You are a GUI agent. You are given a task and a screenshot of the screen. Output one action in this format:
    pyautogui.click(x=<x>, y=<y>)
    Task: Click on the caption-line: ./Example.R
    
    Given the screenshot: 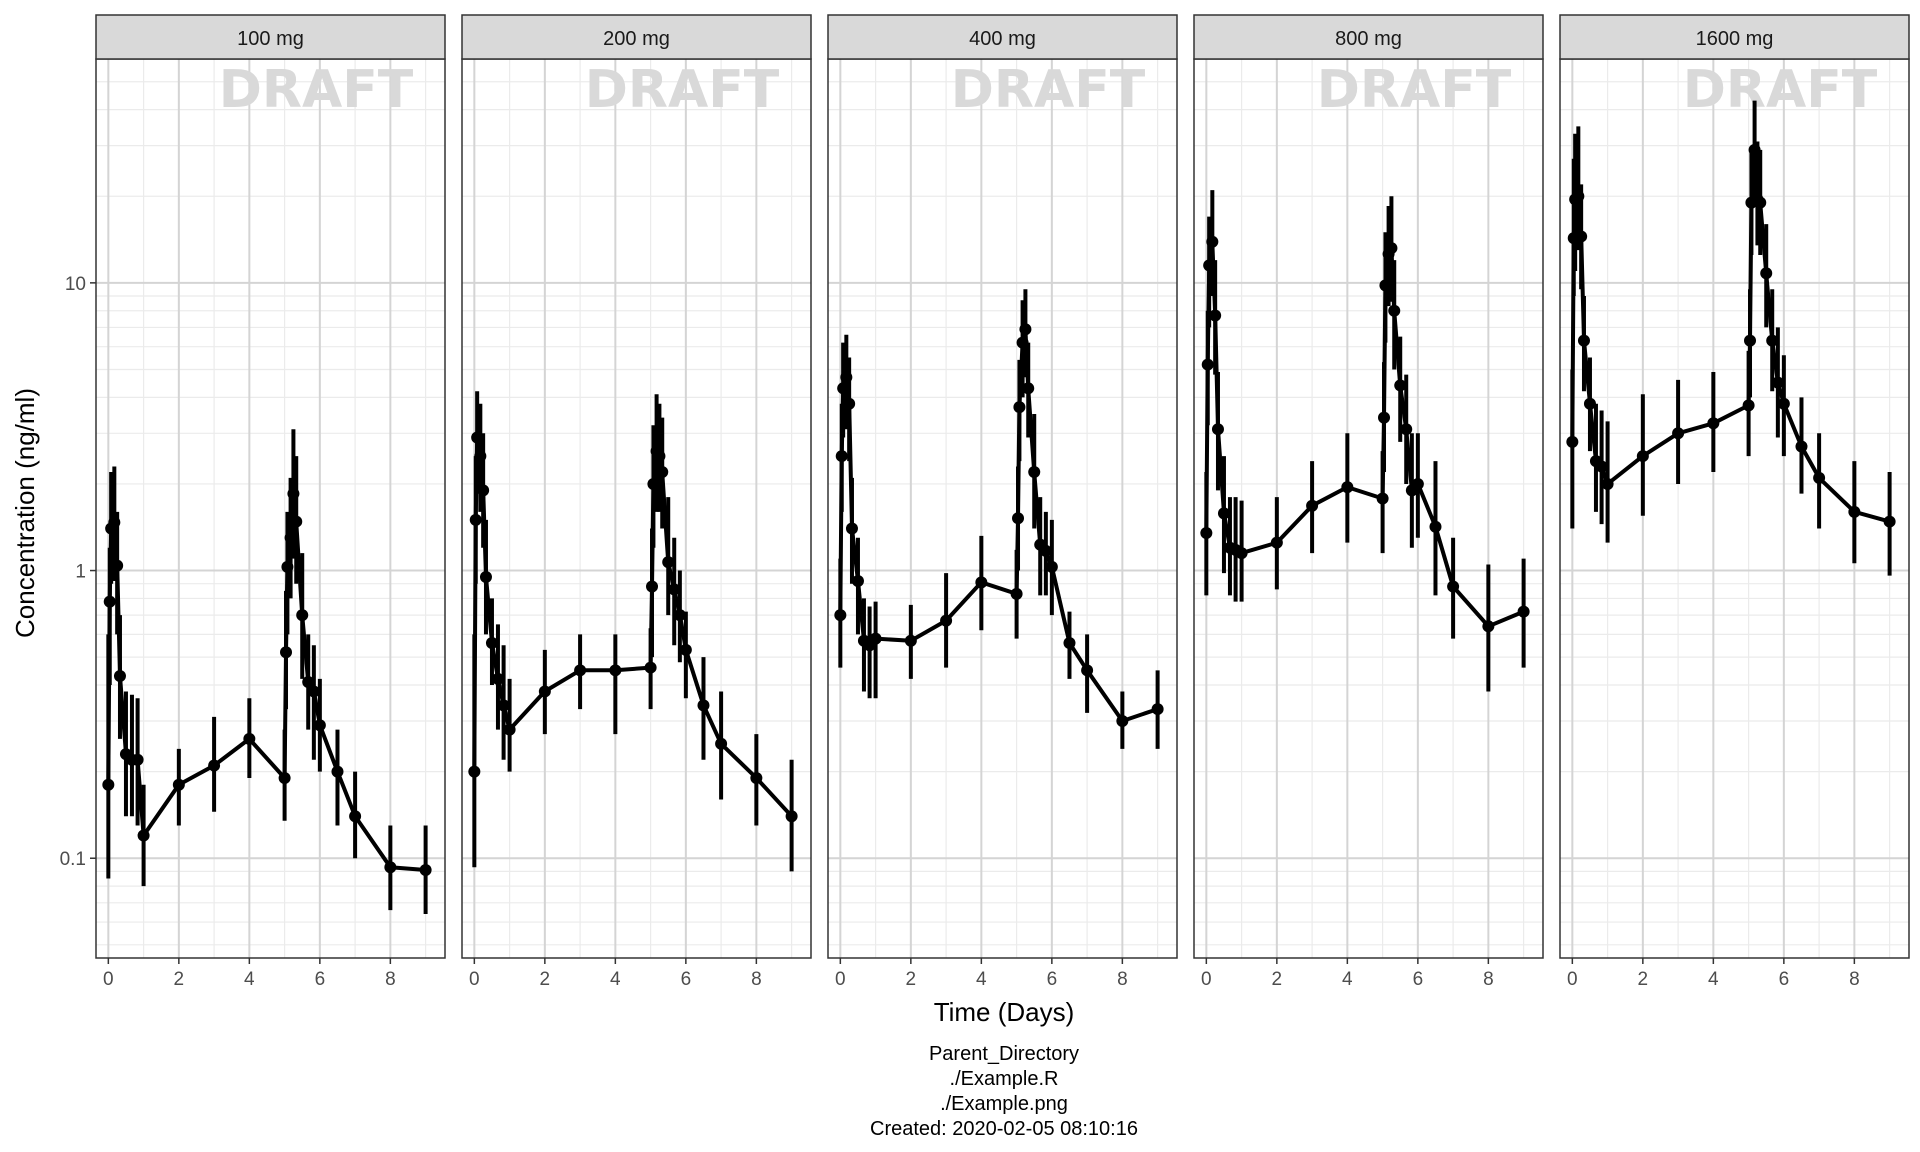 What is the action you would take?
    pyautogui.click(x=1004, y=1079)
    